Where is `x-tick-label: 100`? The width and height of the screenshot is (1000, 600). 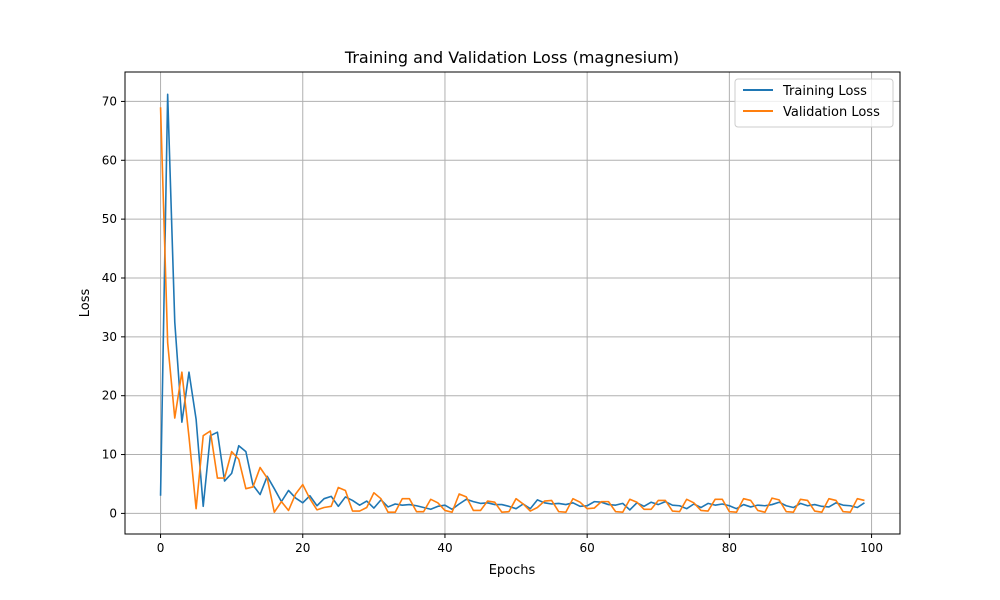 x-tick-label: 100 is located at coordinates (871, 548).